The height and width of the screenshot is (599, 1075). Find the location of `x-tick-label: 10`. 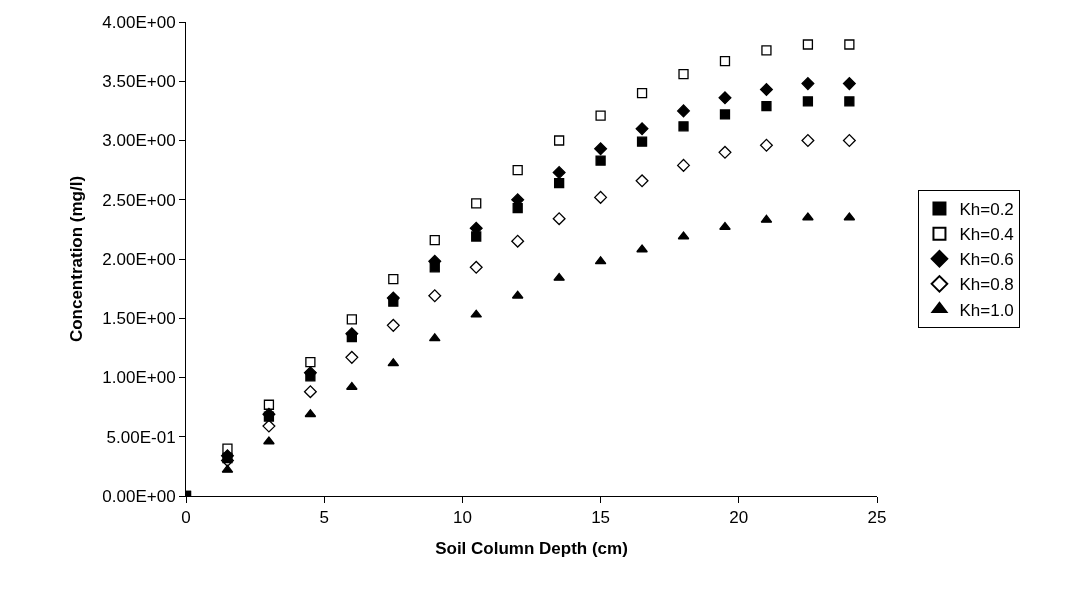

x-tick-label: 10 is located at coordinates (462, 518).